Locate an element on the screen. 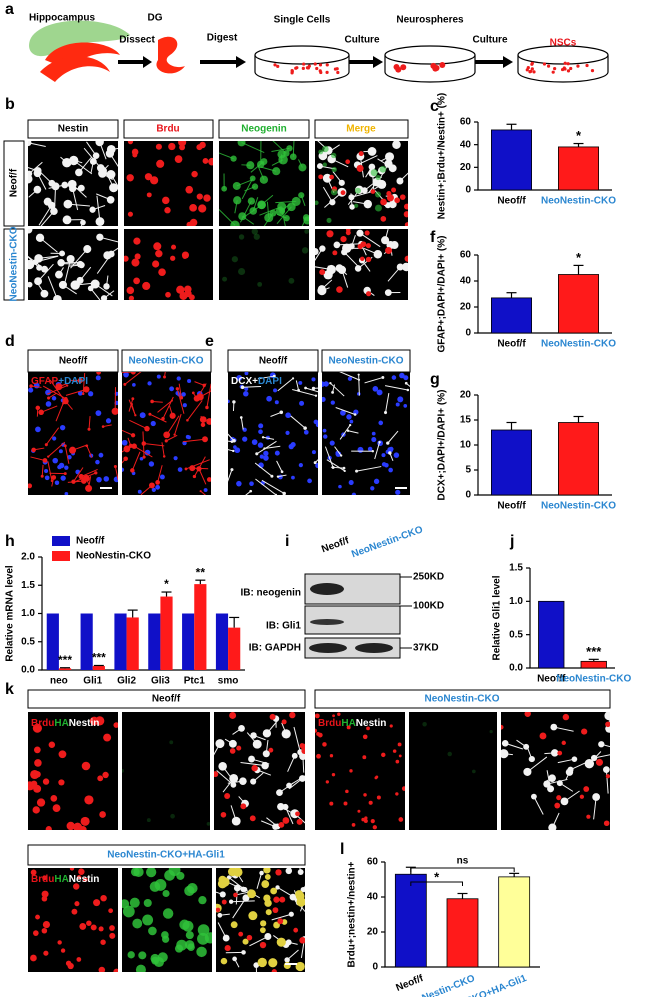  panel-label: e is located at coordinates (209, 341).